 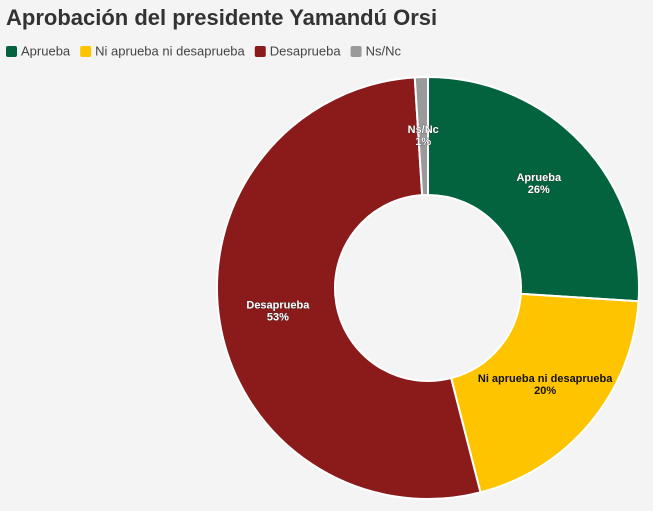 I want to click on legend-label: Ni aprueba ni desaprueba, so click(x=170, y=50).